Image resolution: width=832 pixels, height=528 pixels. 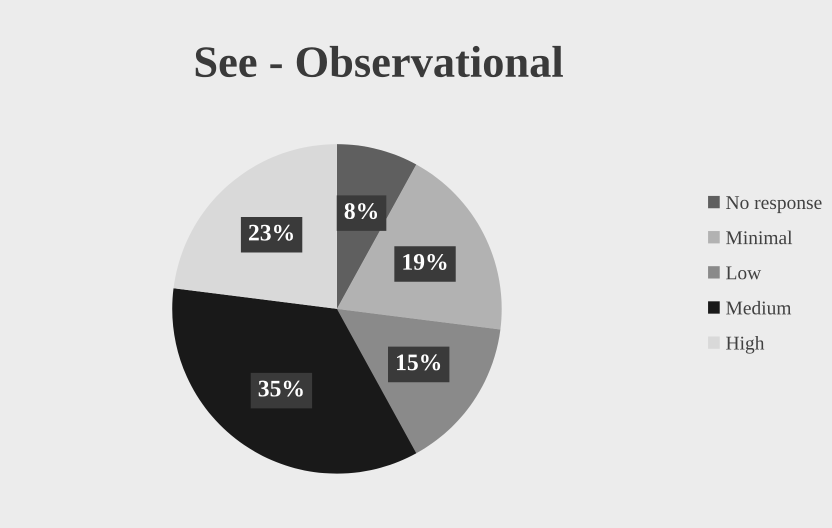 What do you see at coordinates (379, 62) in the screenshot?
I see `chart-title: See - Observational` at bounding box center [379, 62].